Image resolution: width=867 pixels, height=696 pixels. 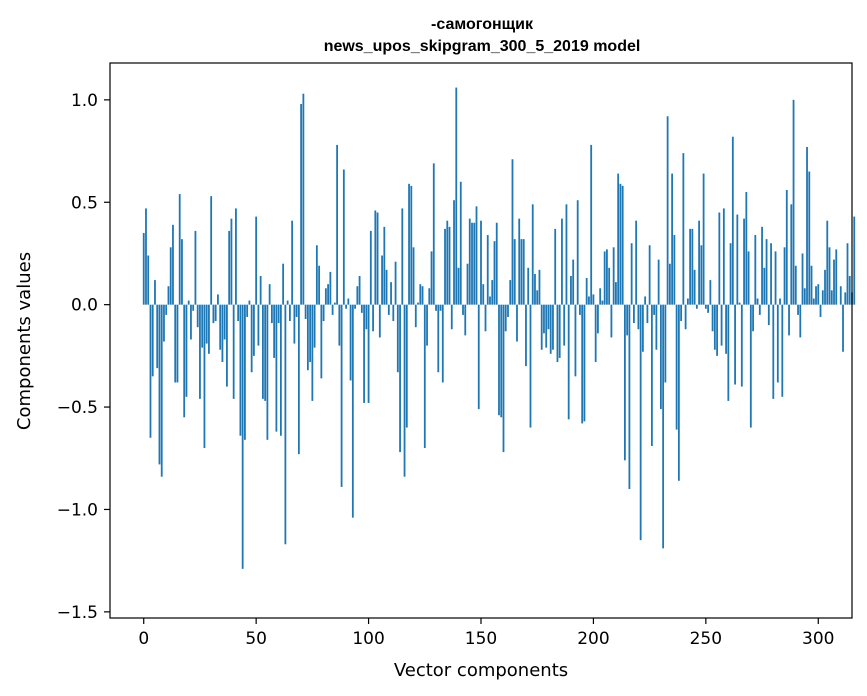 What do you see at coordinates (77, 510) in the screenshot?
I see `y-tick-label: −1.0` at bounding box center [77, 510].